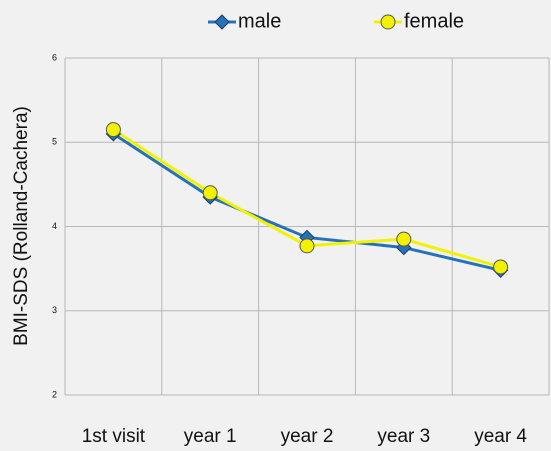  Describe the element at coordinates (54, 394) in the screenshot. I see `y-tick-label: 2` at that location.